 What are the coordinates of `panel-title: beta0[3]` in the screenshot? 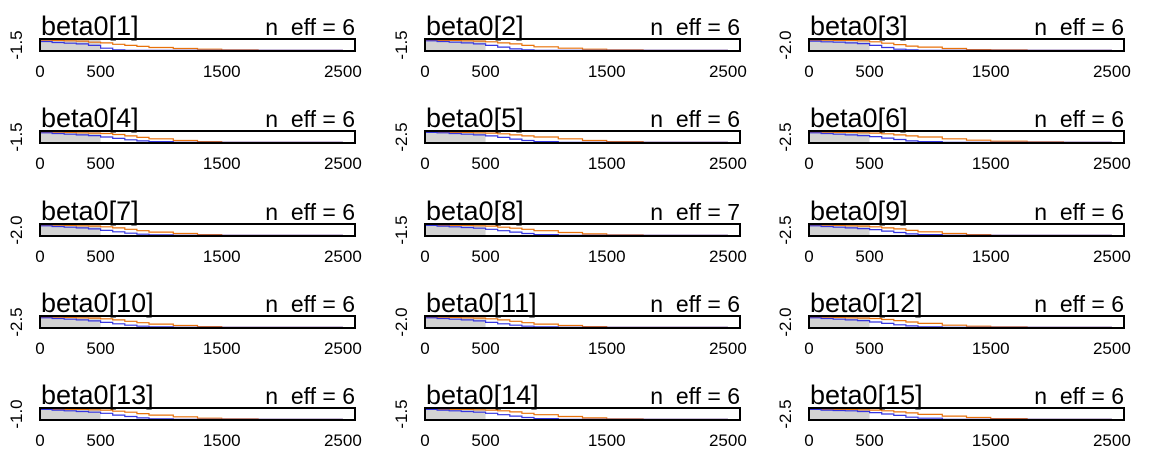 It's located at (859, 26).